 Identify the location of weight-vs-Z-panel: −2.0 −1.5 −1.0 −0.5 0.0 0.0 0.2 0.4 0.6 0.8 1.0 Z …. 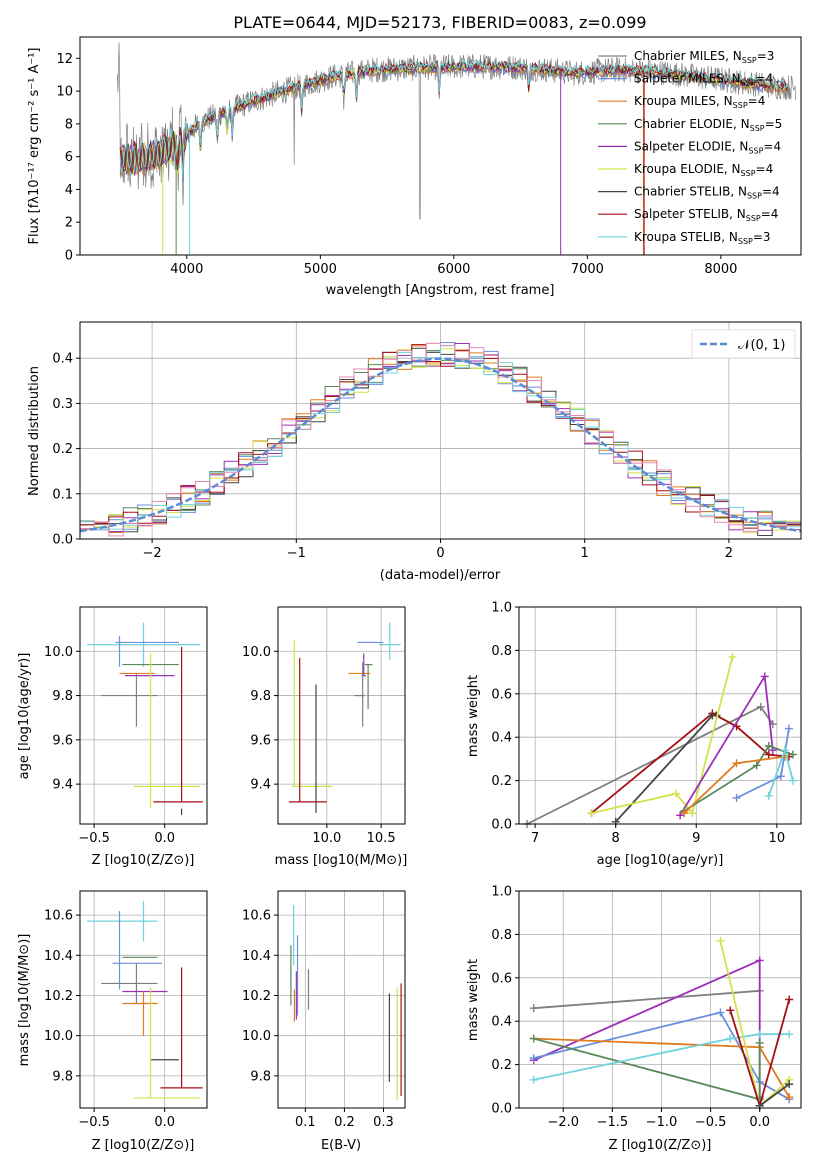
(634, 1019).